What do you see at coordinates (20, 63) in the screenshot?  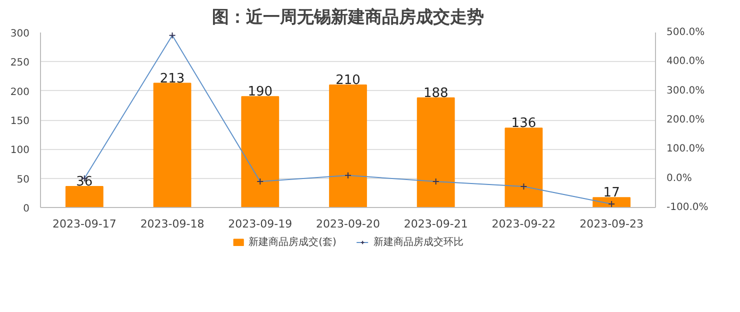 I see `y-tick-label: 250` at bounding box center [20, 63].